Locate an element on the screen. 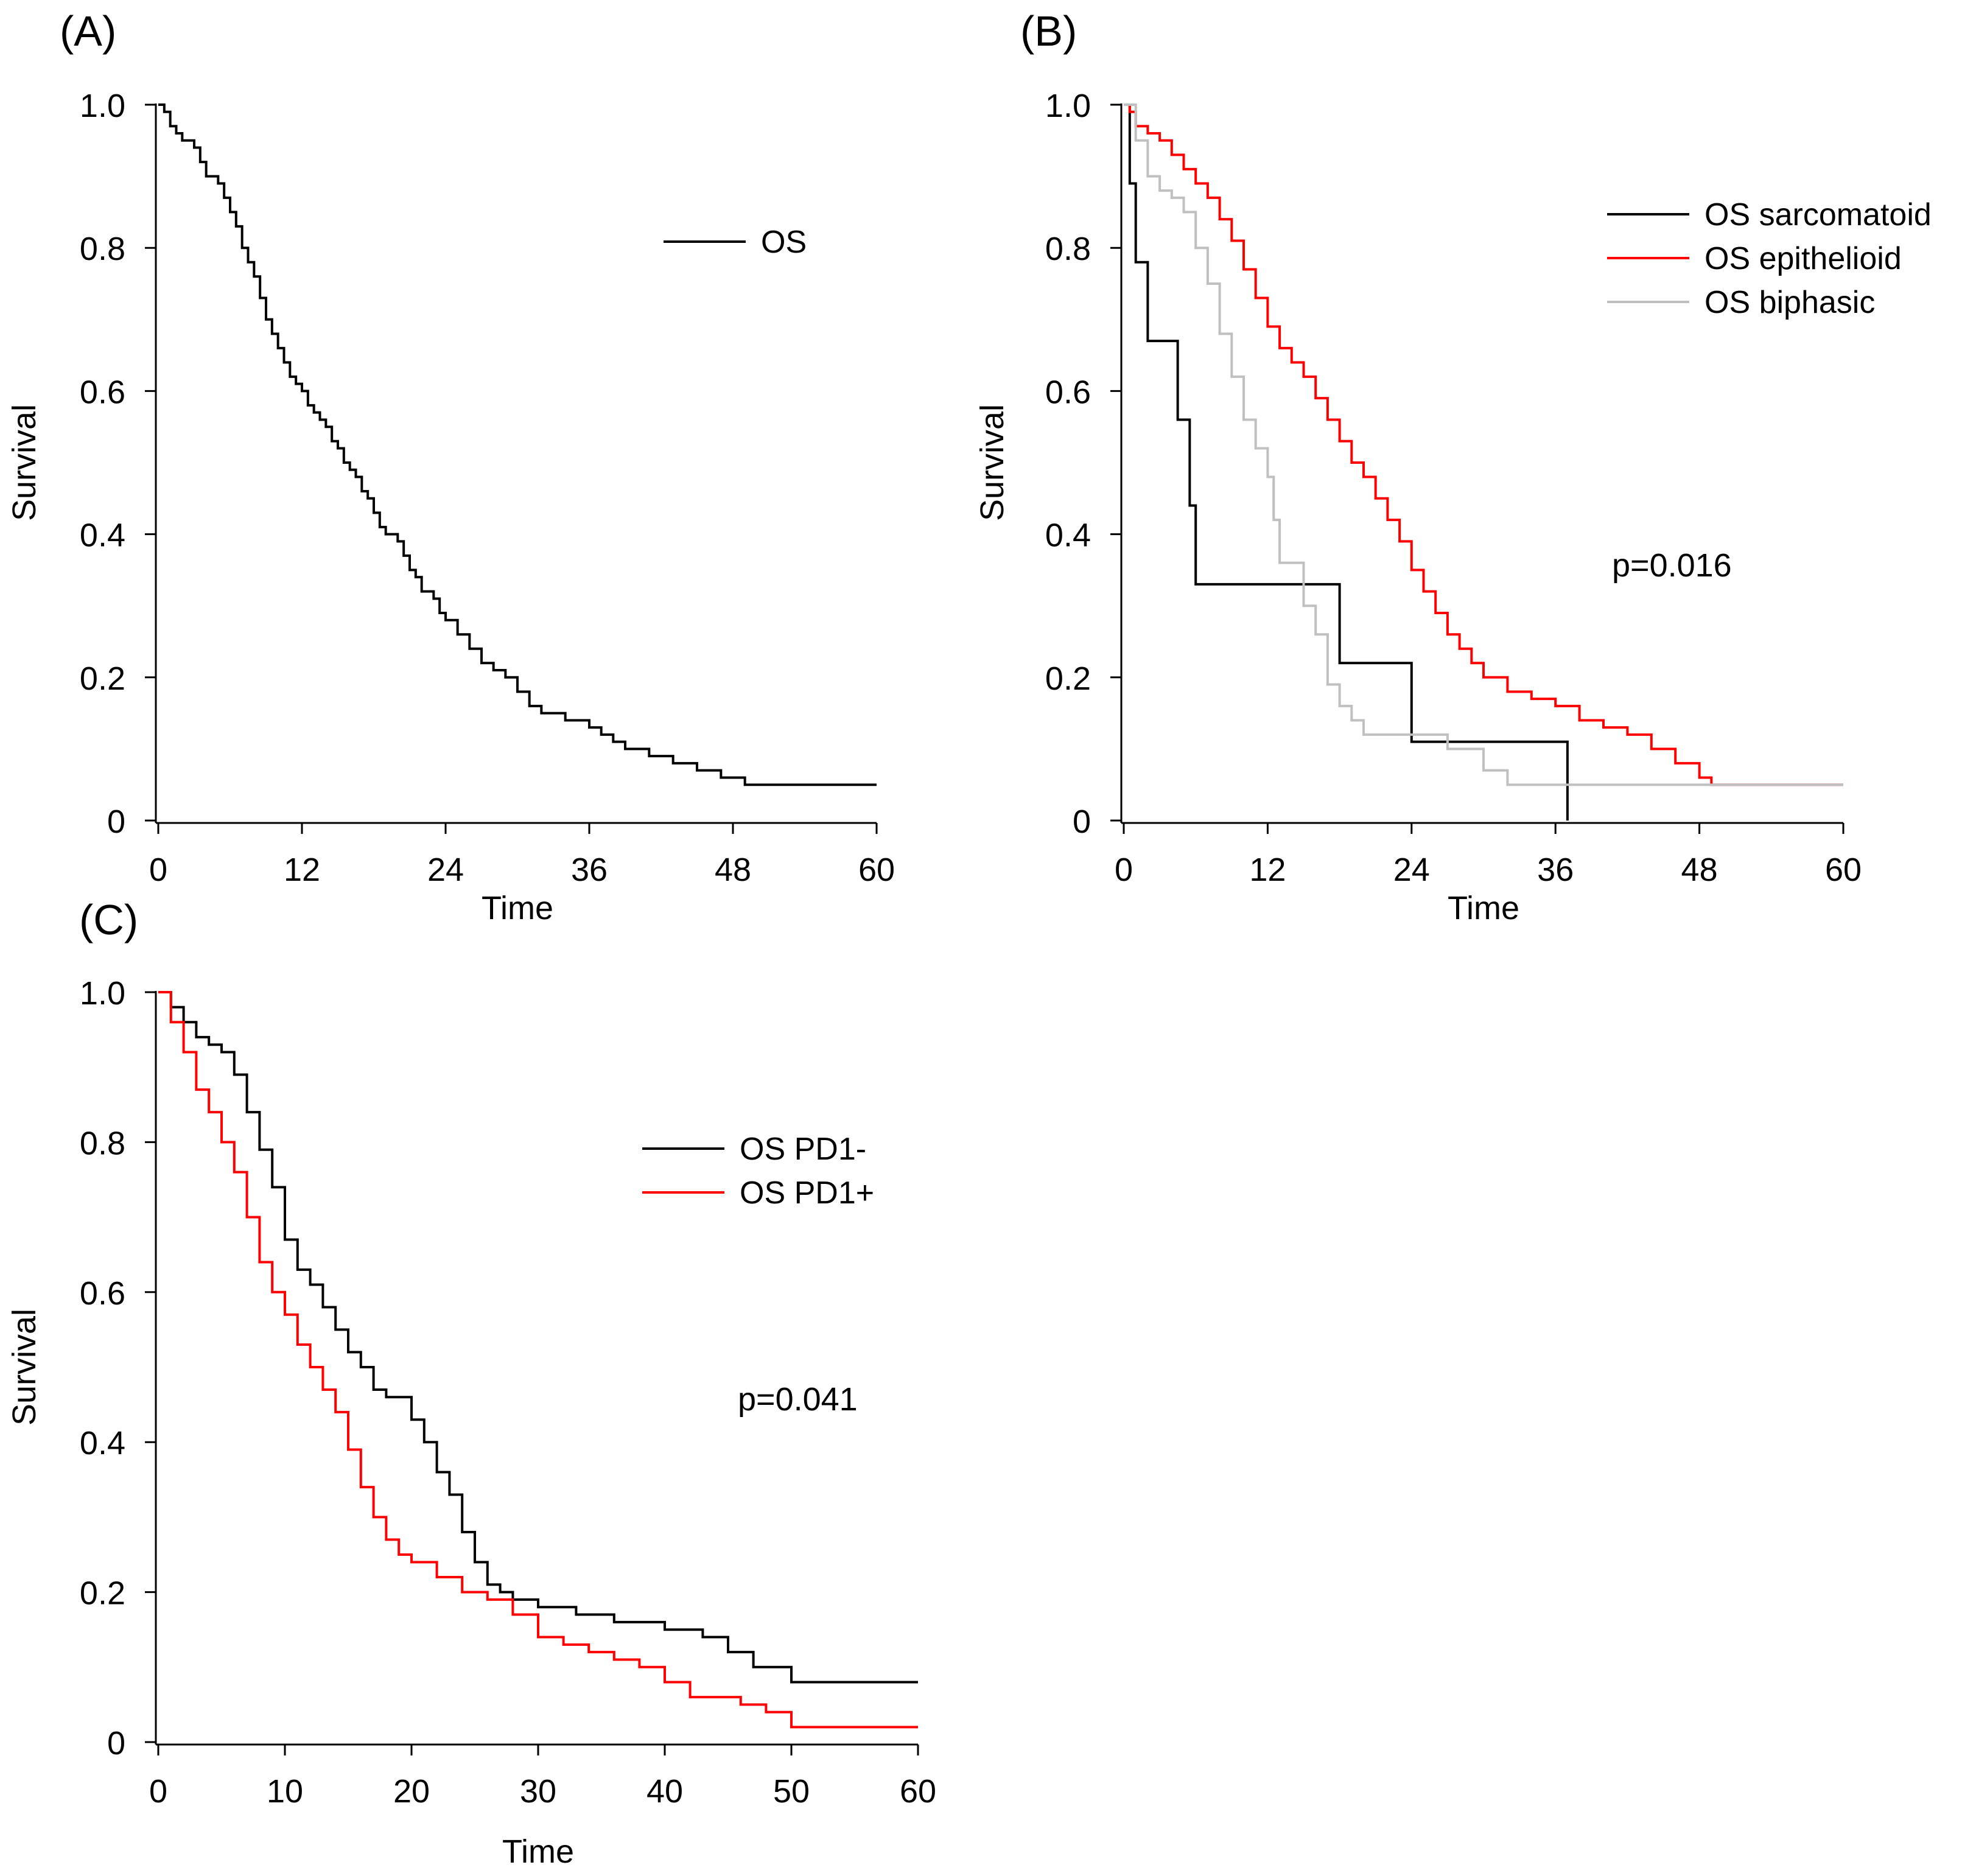  survival-curve-os-biphasic is located at coordinates (1483, 444).